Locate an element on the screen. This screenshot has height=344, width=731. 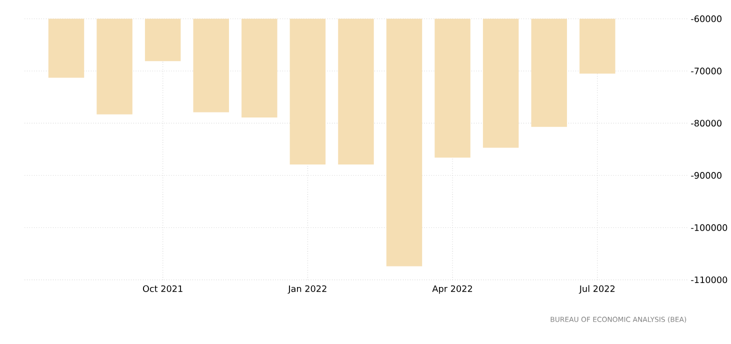
y-tick-label: -110000 is located at coordinates (709, 280).